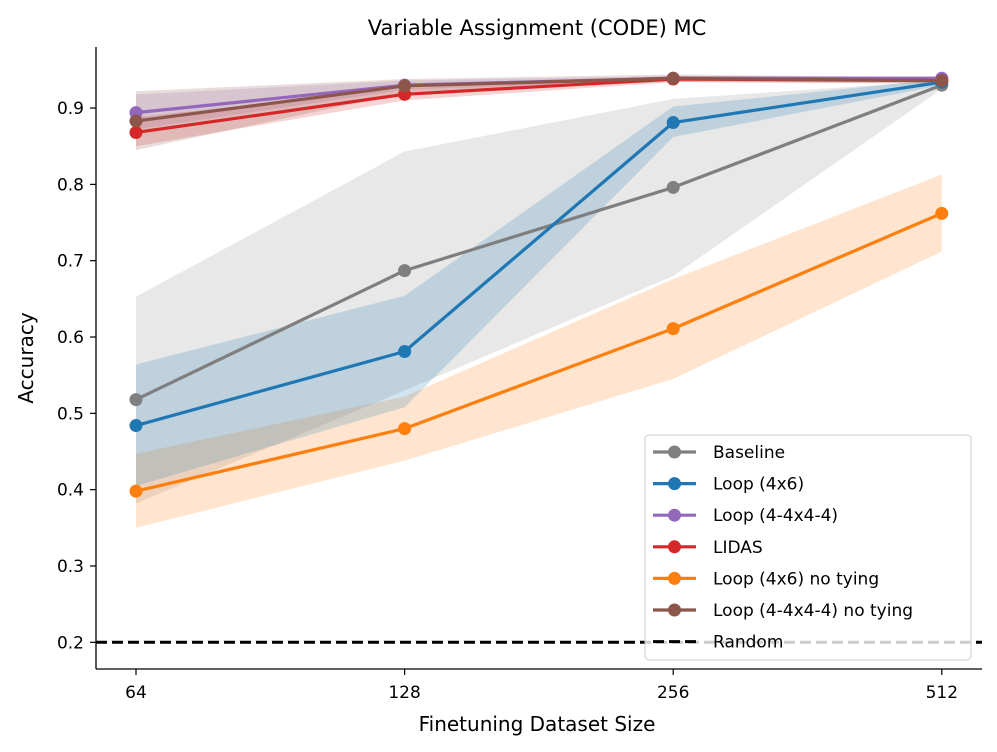 The width and height of the screenshot is (997, 752). Describe the element at coordinates (136, 693) in the screenshot. I see `x-tick-label: 64` at that location.